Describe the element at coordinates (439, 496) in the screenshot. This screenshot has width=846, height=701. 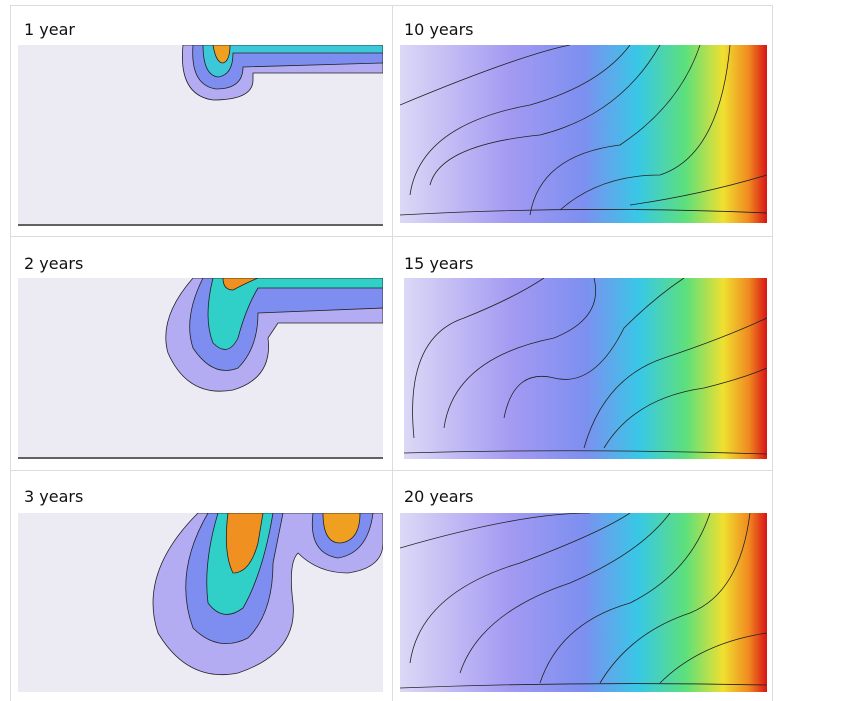
I see `cell-label: 20 years` at that location.